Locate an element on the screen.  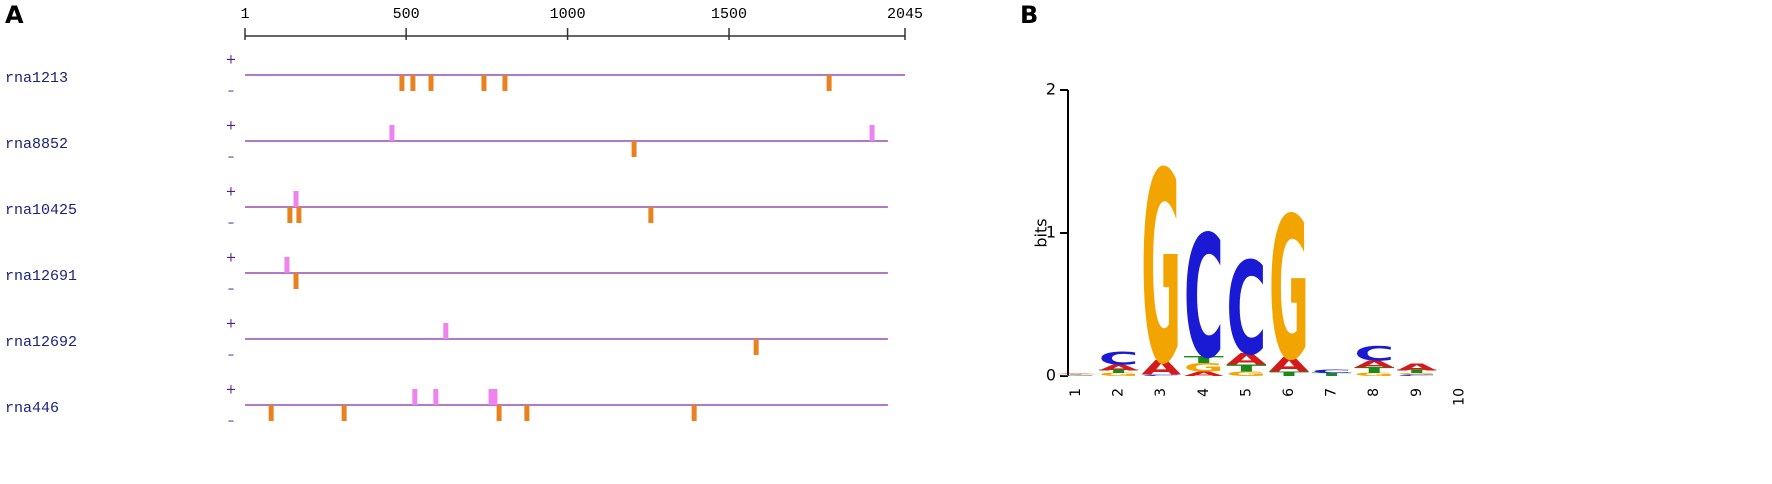
x-tick-label: 500 is located at coordinates (406, 14).